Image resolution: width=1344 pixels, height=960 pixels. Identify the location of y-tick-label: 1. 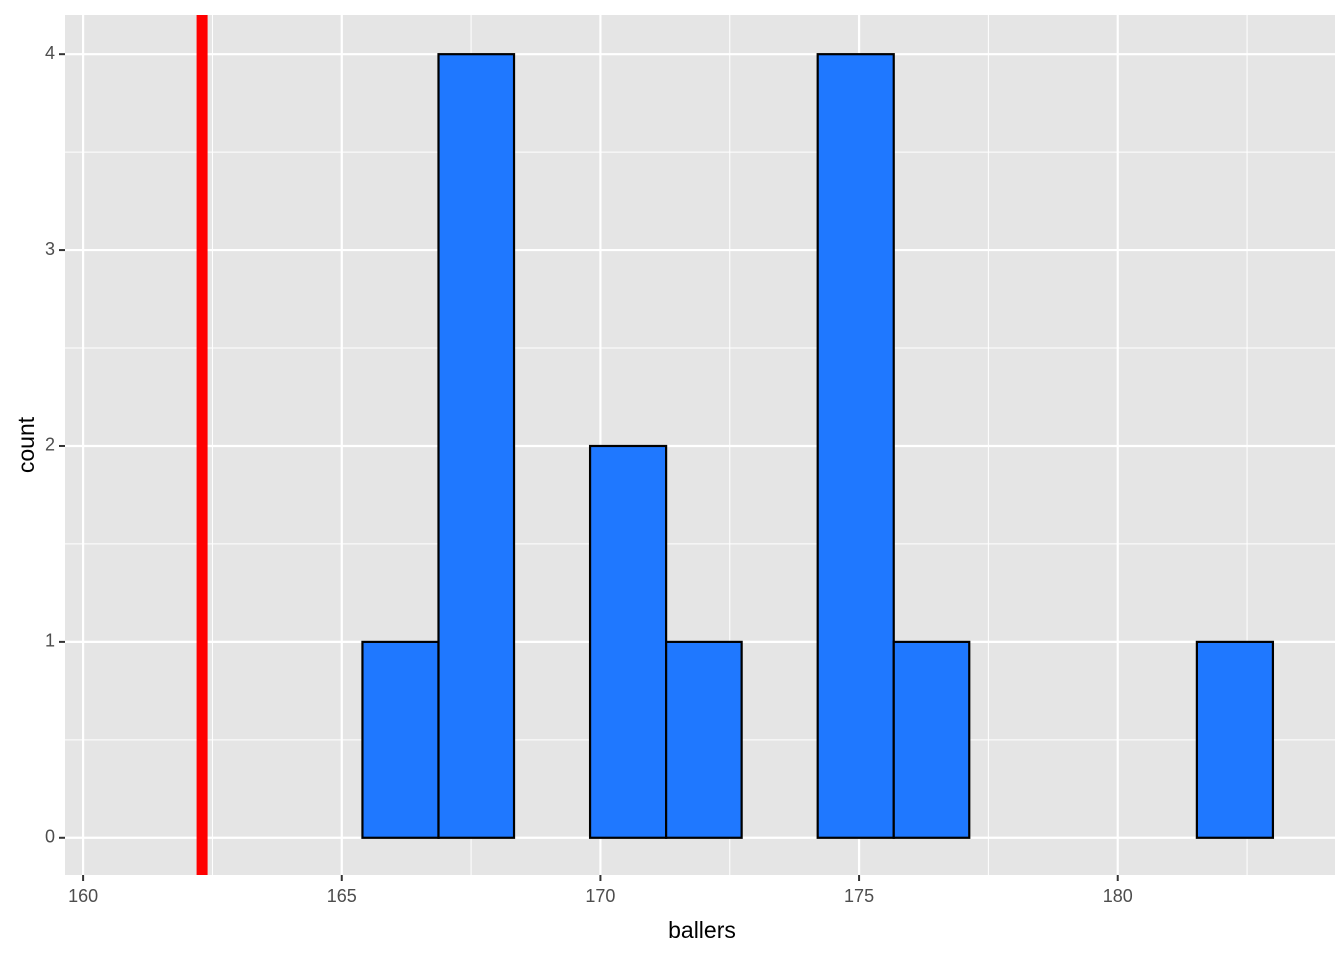
(50, 641).